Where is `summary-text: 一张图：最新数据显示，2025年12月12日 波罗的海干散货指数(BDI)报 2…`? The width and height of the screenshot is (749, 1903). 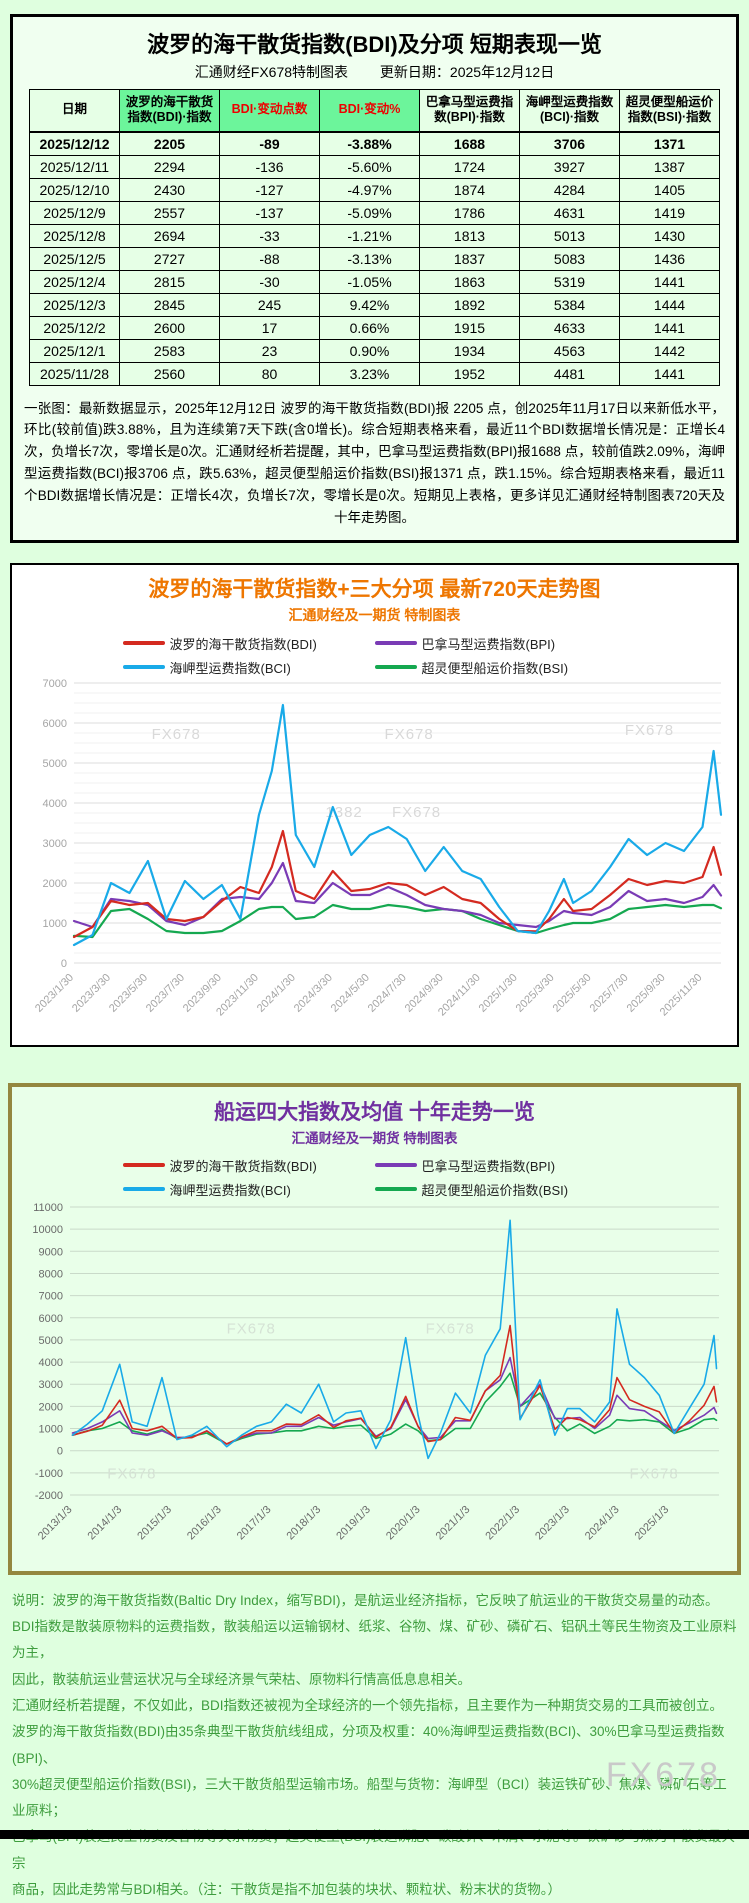 summary-text: 一张图：最新数据显示，2025年12月12日 波罗的海干散货指数(BDI)报 2… is located at coordinates (374, 462).